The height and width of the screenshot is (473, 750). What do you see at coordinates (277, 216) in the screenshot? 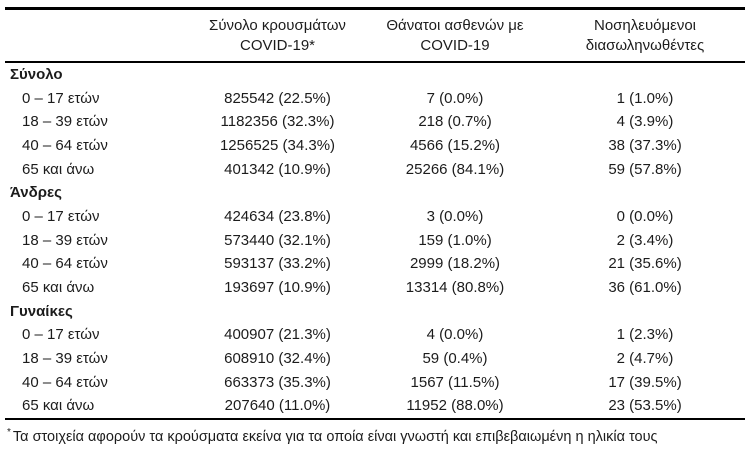
I see `cell-cases: 424634 (23.8%)` at bounding box center [277, 216].